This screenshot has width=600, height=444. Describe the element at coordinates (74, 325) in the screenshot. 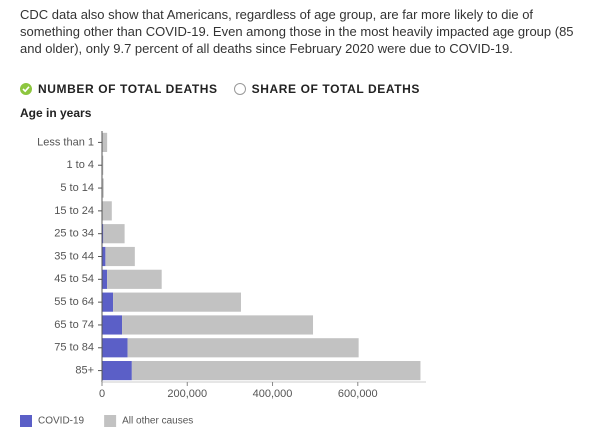

I see `y-tick-label: 65 to 74` at that location.